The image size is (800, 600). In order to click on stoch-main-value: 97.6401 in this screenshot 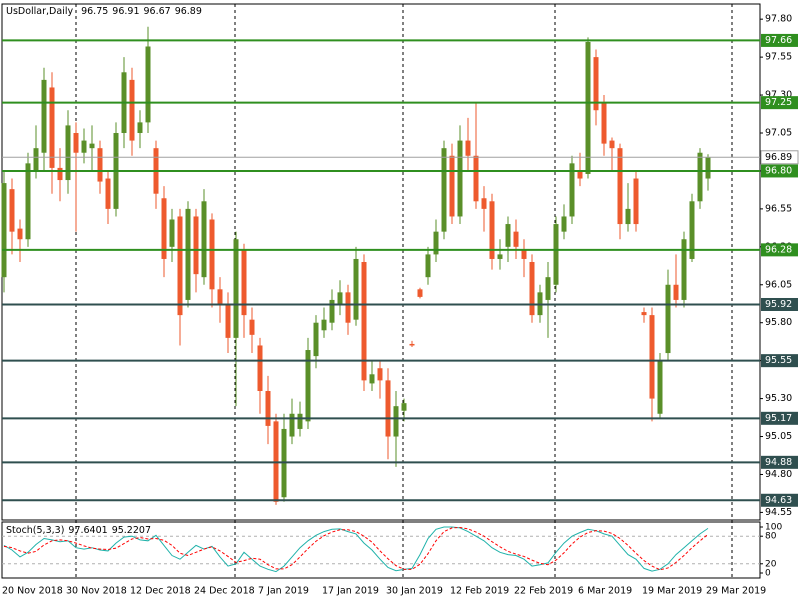, I will do `click(87, 530)`.